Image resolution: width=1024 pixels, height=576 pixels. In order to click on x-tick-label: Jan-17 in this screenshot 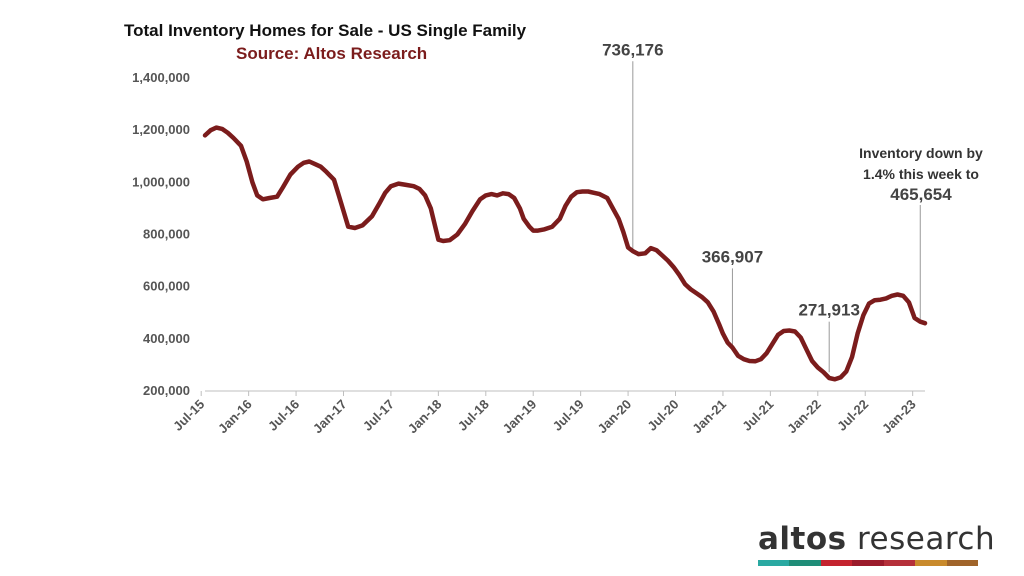, I will do `click(330, 417)`.